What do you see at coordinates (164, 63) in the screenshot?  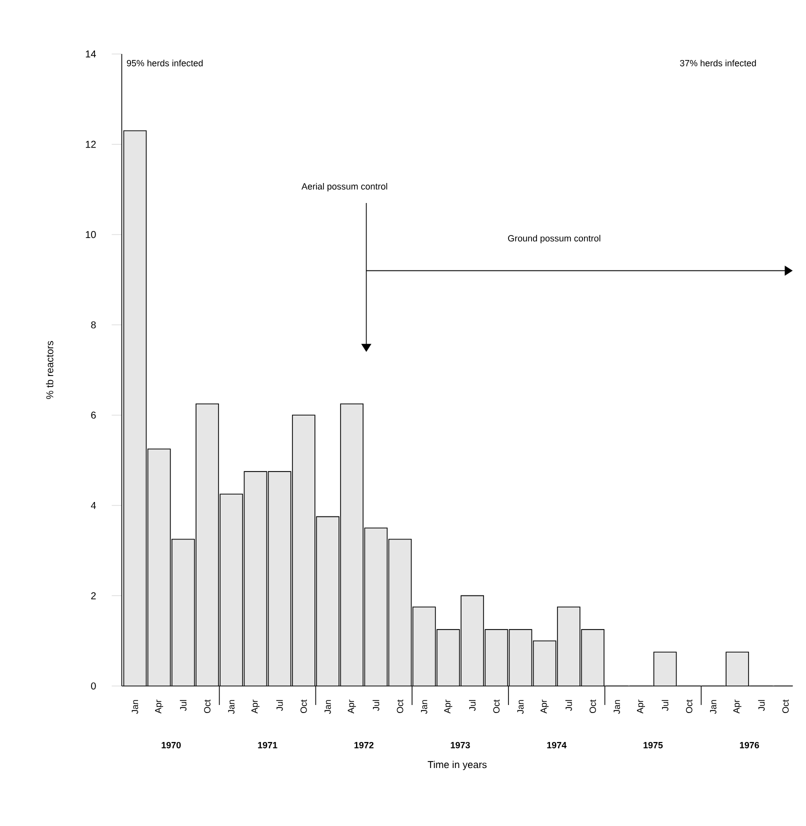 I see `annotation: 95% herds infected` at bounding box center [164, 63].